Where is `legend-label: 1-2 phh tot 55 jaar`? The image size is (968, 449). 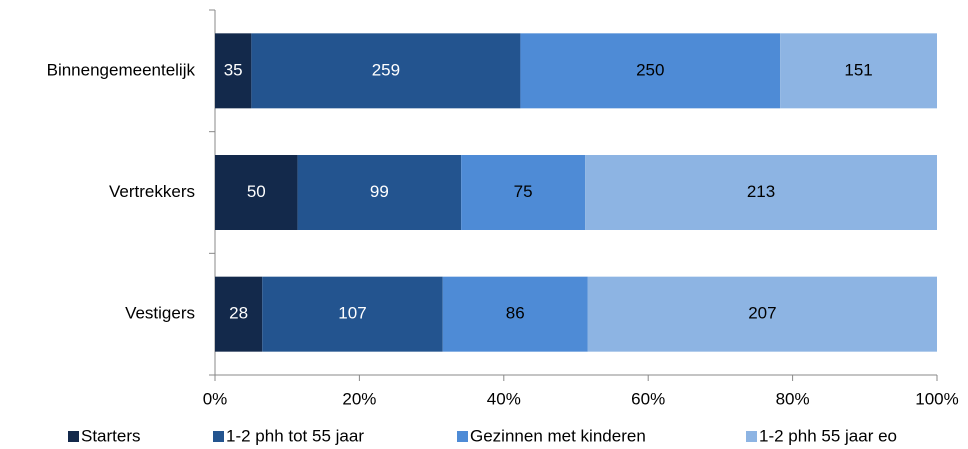
legend-label: 1-2 phh tot 55 jaar is located at coordinates (295, 435).